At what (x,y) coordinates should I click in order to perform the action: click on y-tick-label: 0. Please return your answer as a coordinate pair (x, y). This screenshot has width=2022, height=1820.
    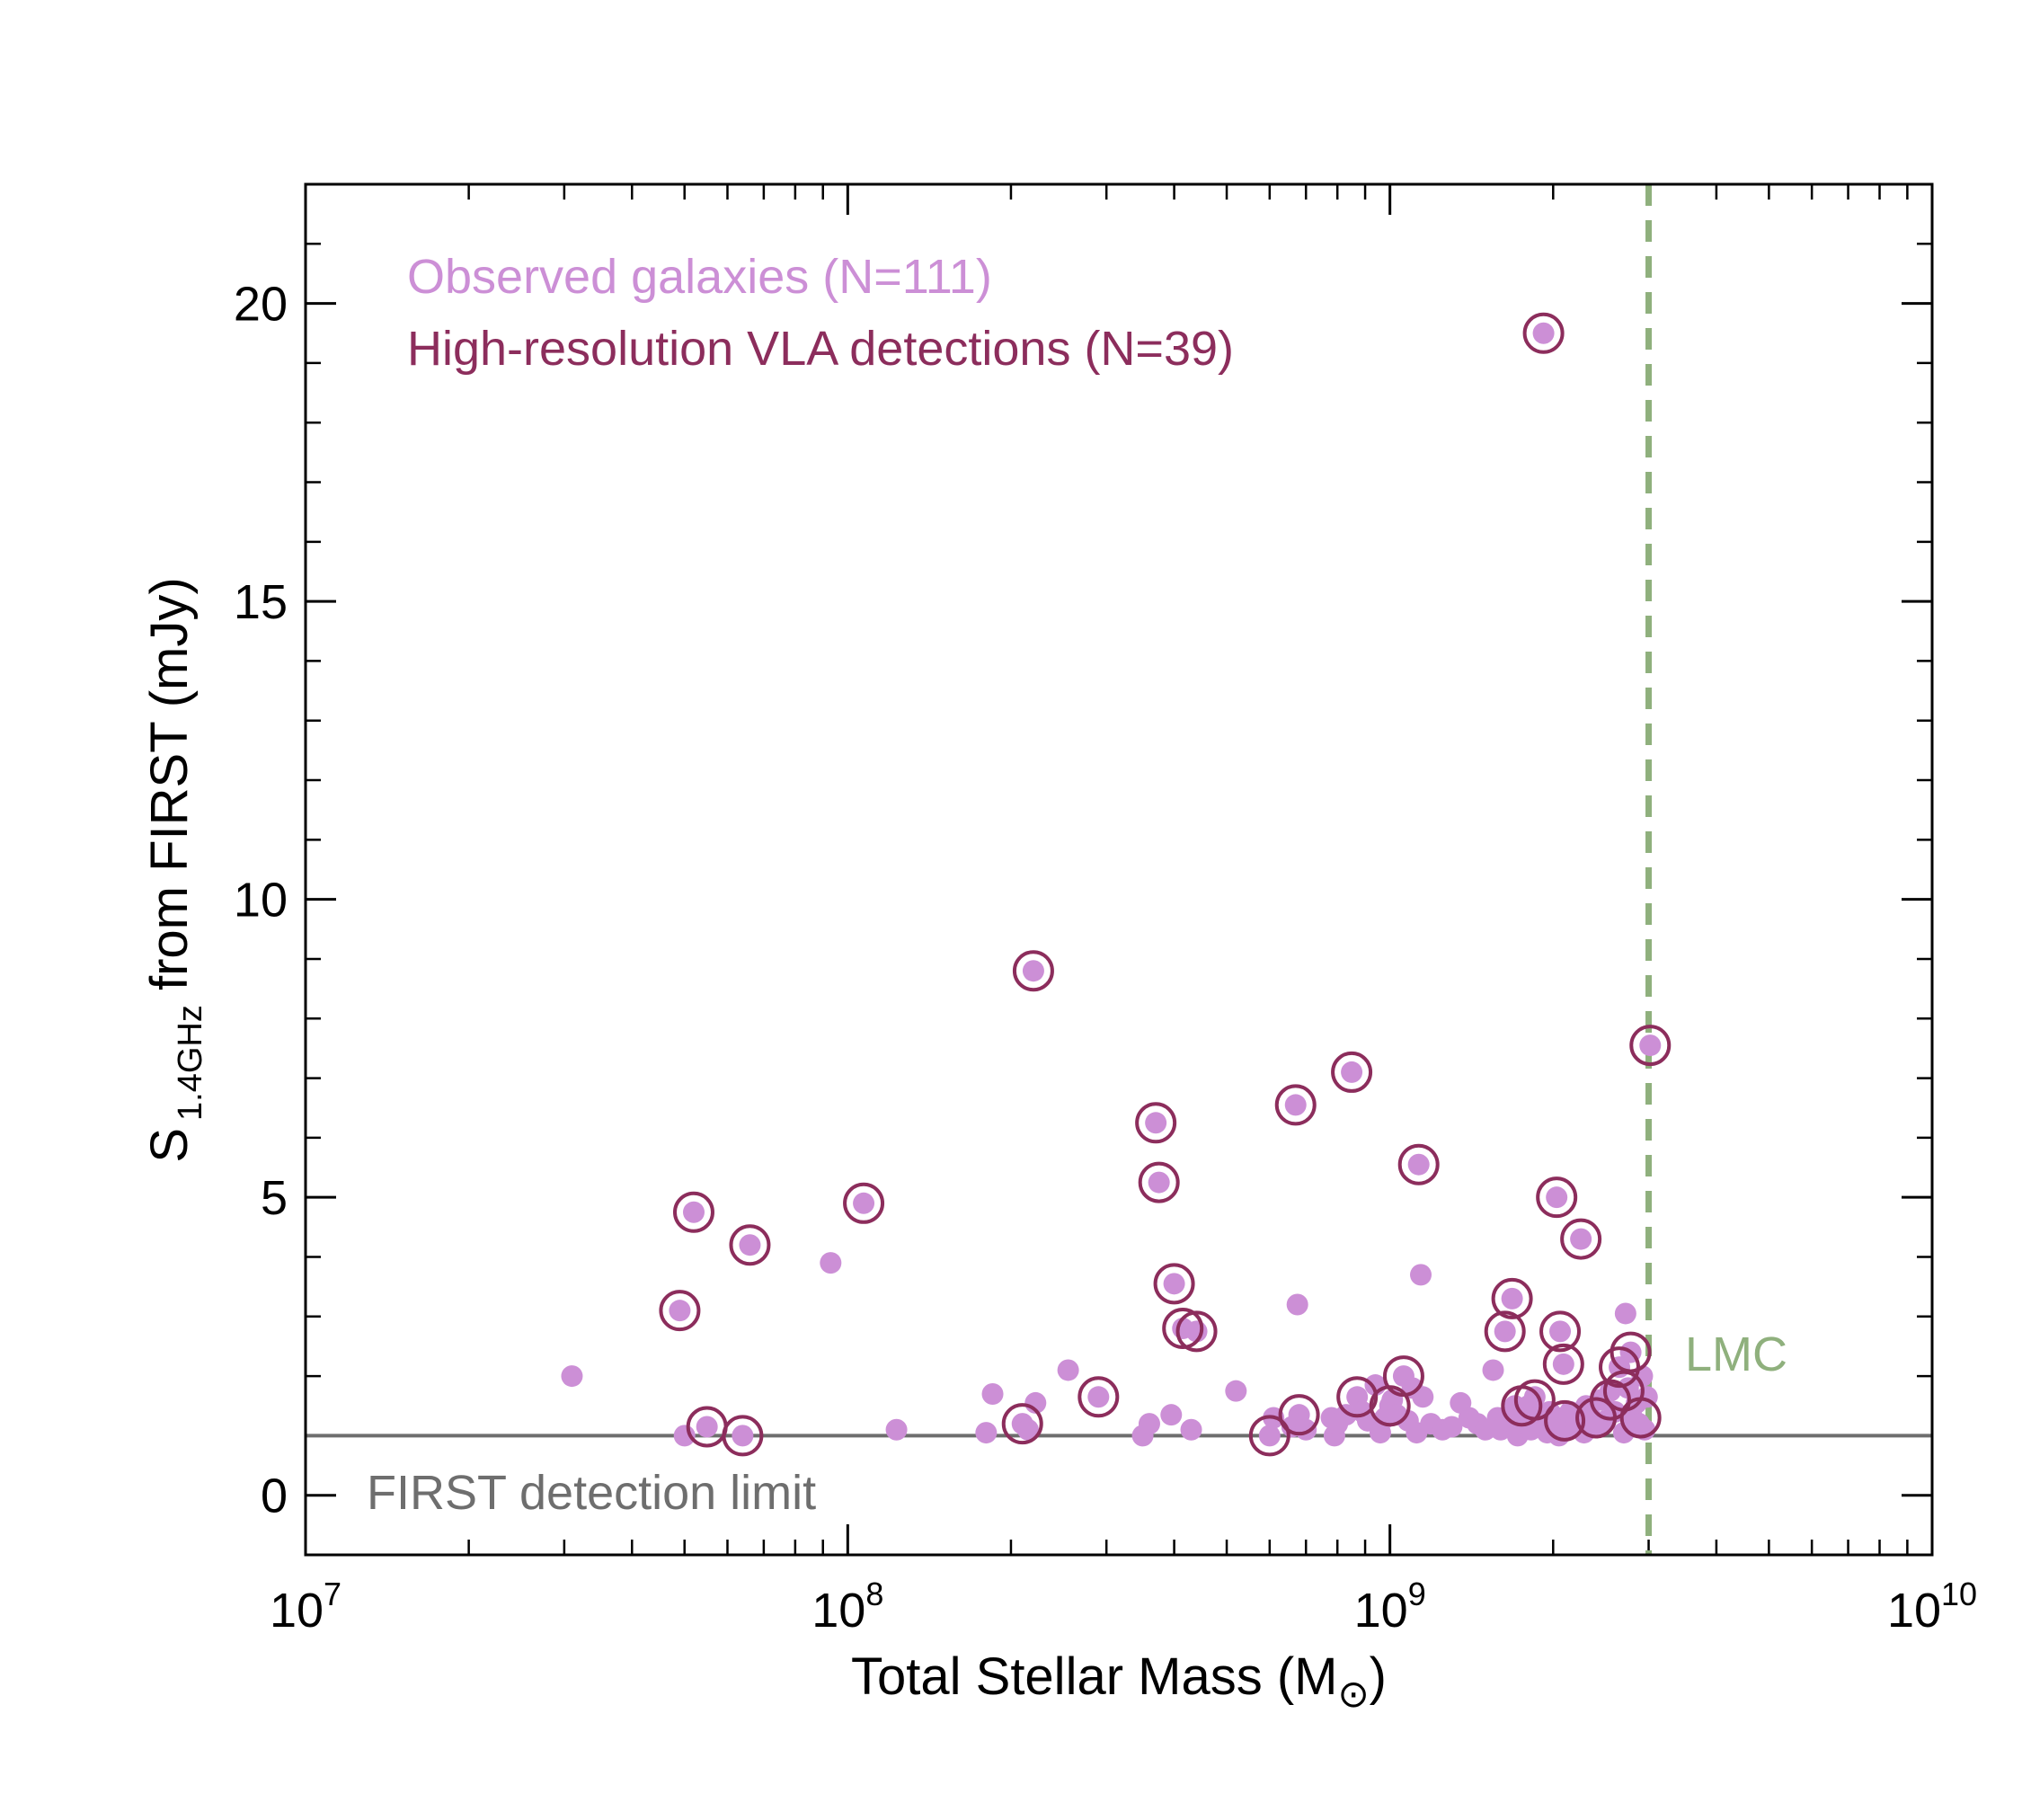
    Looking at the image, I should click on (274, 1496).